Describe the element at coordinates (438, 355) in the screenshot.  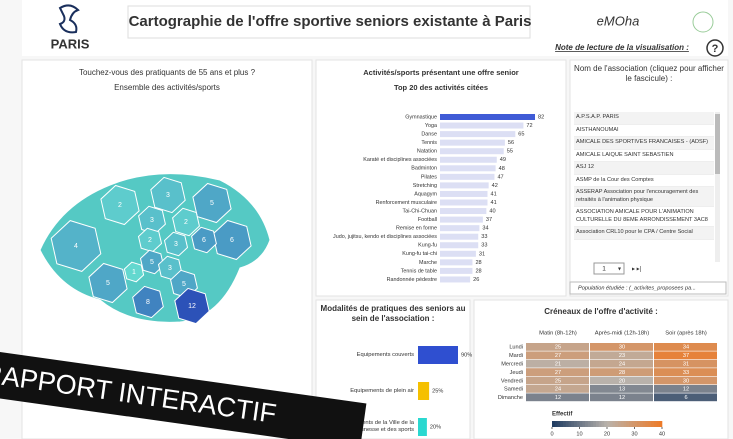
I see `modality-bar` at that location.